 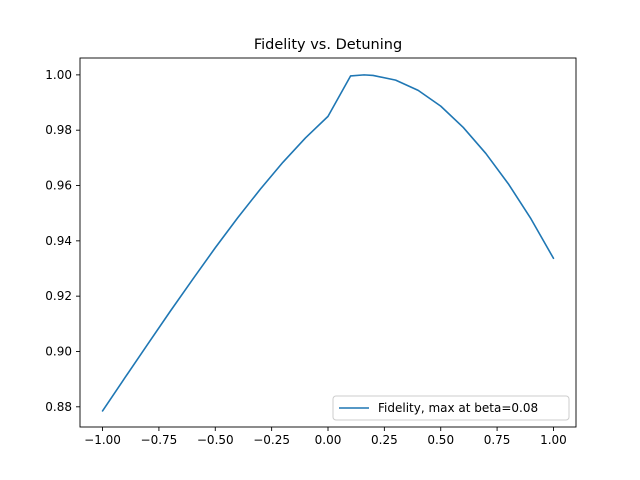 I want to click on y-tick-label: 0.98, so click(x=58, y=130).